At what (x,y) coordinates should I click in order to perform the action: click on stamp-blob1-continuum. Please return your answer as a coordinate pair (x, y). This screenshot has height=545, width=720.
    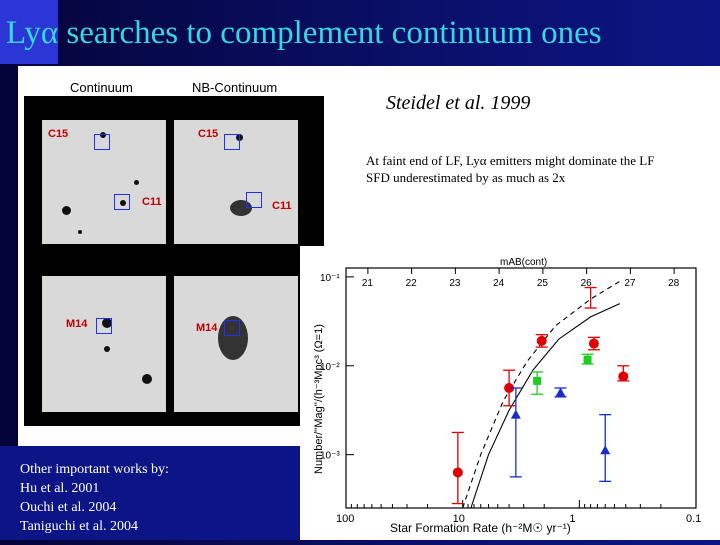
    Looking at the image, I should click on (104, 182).